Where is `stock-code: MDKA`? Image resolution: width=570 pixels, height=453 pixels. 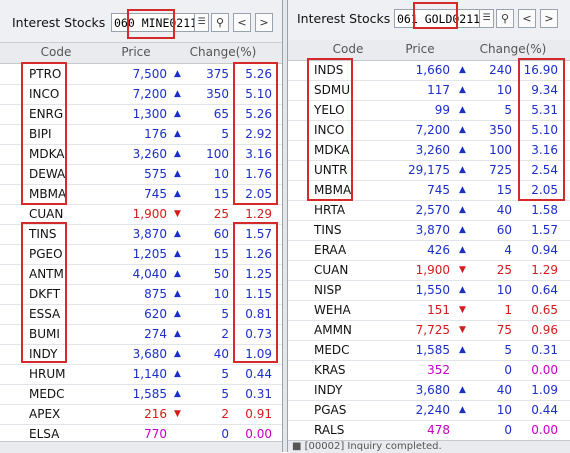 stock-code: MDKA is located at coordinates (332, 150).